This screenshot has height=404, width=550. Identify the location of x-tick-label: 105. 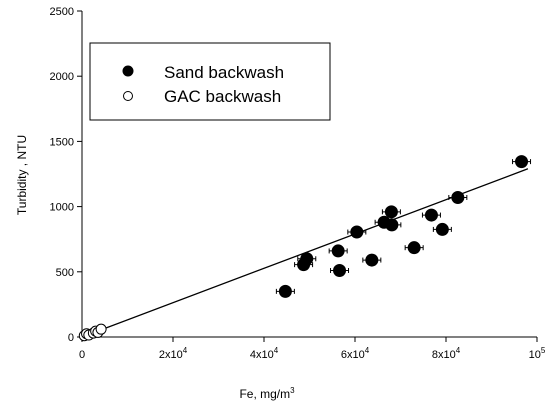
(537, 353).